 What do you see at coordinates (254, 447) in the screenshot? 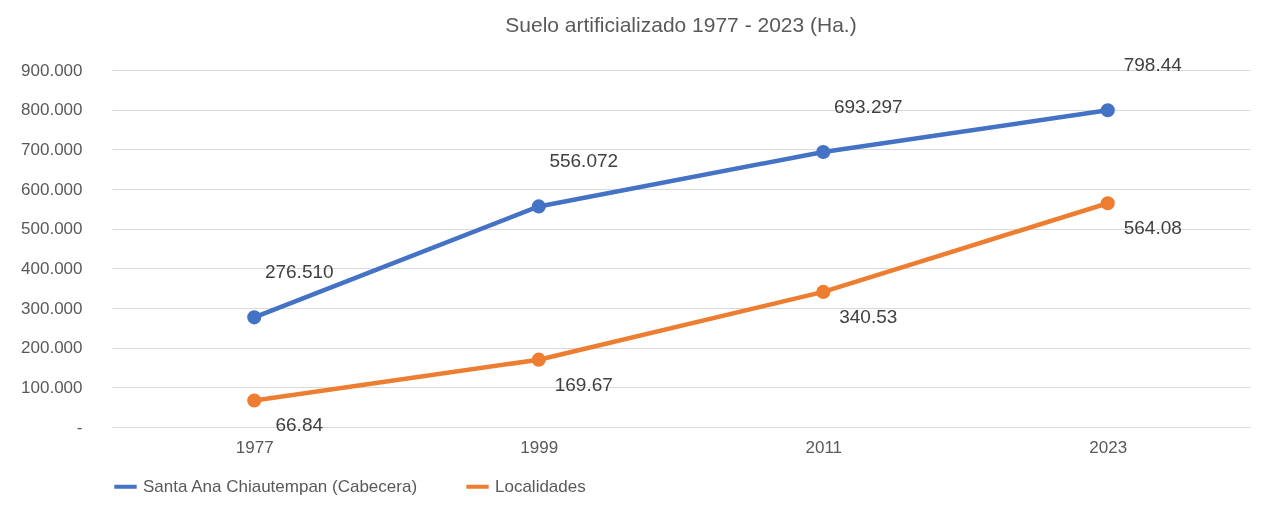
I see `x-tick-label: 1977` at bounding box center [254, 447].